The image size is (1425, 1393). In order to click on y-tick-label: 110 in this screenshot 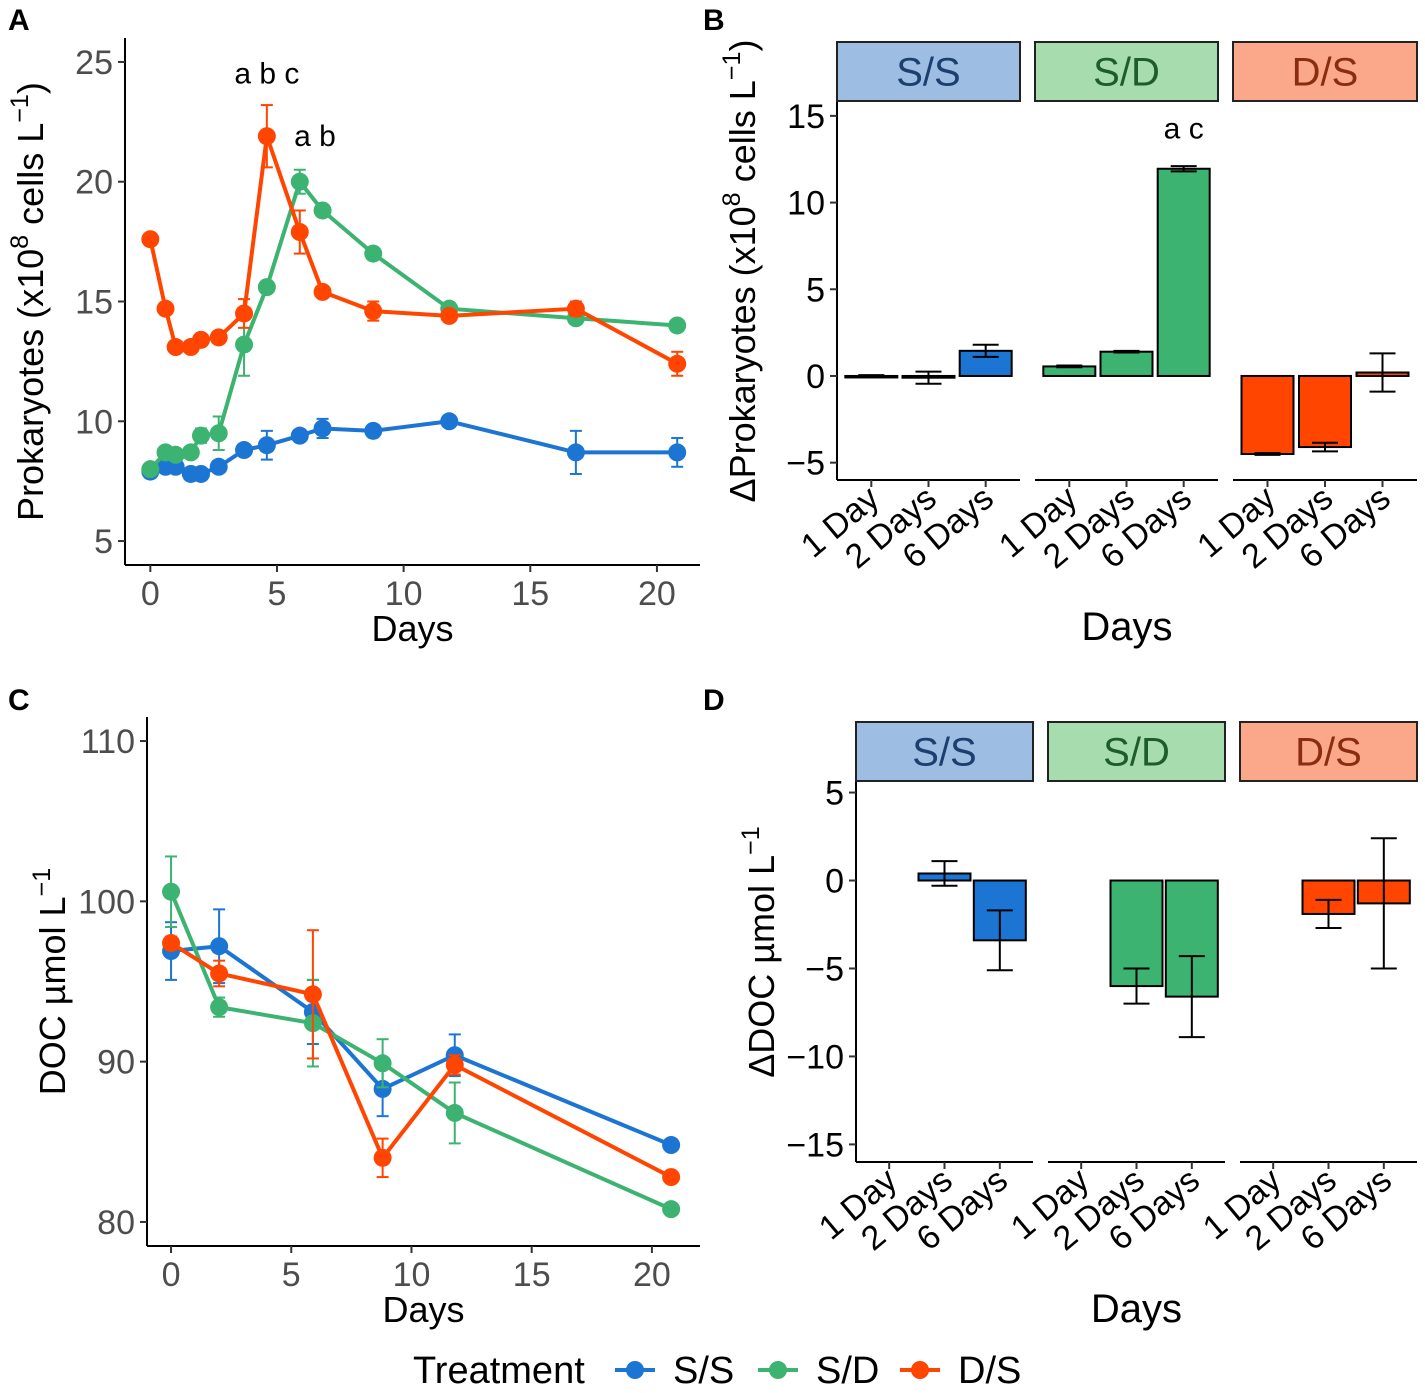, I will do `click(108, 742)`.